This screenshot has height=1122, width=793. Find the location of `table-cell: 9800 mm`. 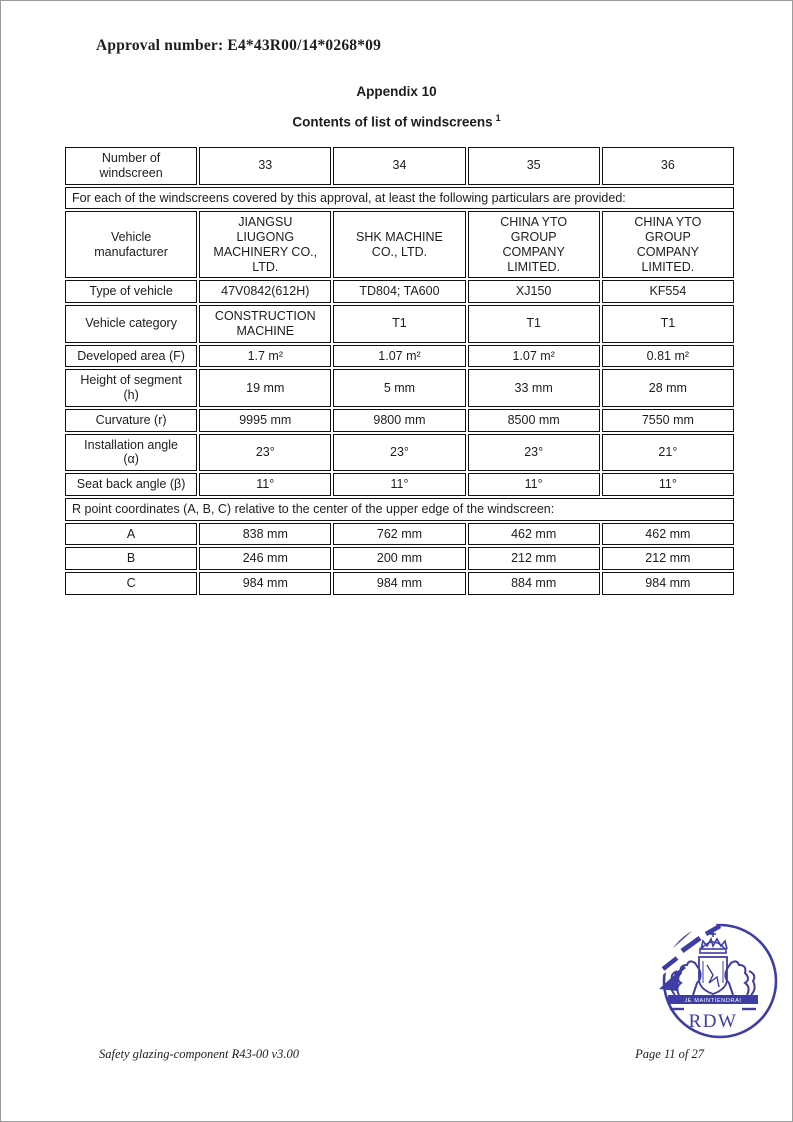

table-cell: 9800 mm is located at coordinates (399, 420).